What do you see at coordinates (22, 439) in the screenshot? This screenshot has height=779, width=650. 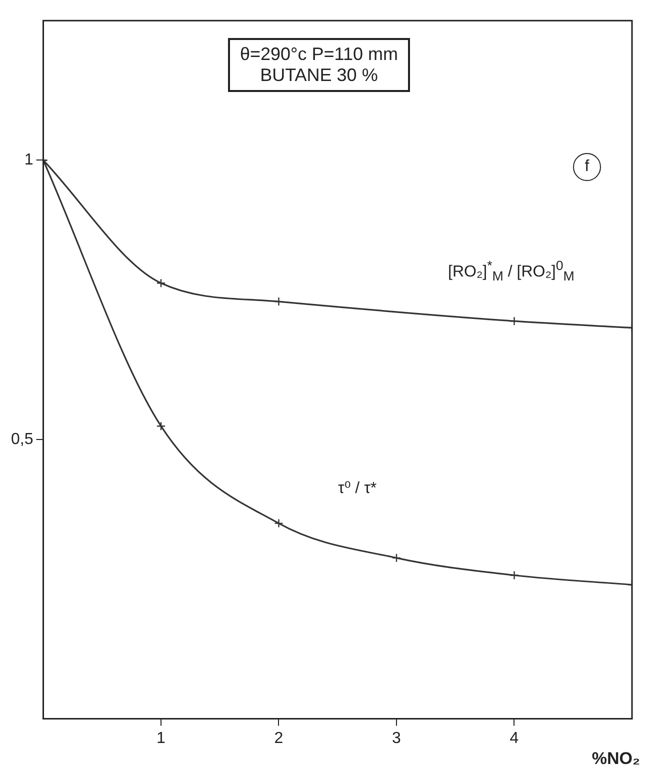 I see `y-tick-label: 0,5` at bounding box center [22, 439].